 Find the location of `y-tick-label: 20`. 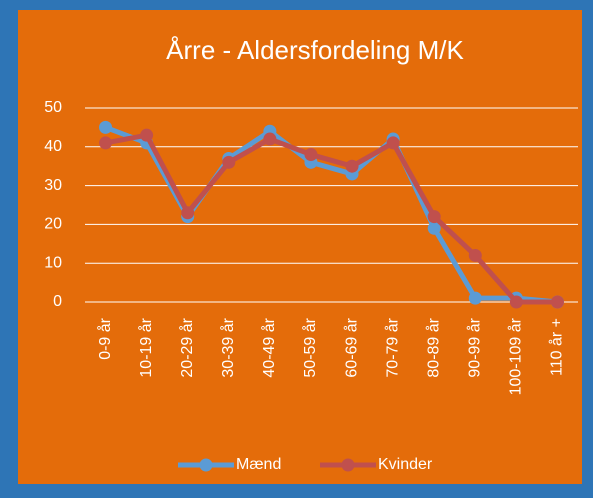

y-tick-label: 20 is located at coordinates (53, 224).